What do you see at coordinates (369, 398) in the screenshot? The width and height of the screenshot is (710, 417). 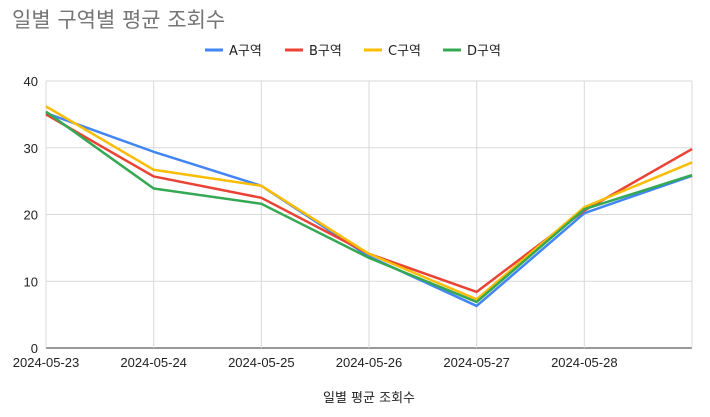 I see `x-axis-label: 일별 평균 조회수` at bounding box center [369, 398].